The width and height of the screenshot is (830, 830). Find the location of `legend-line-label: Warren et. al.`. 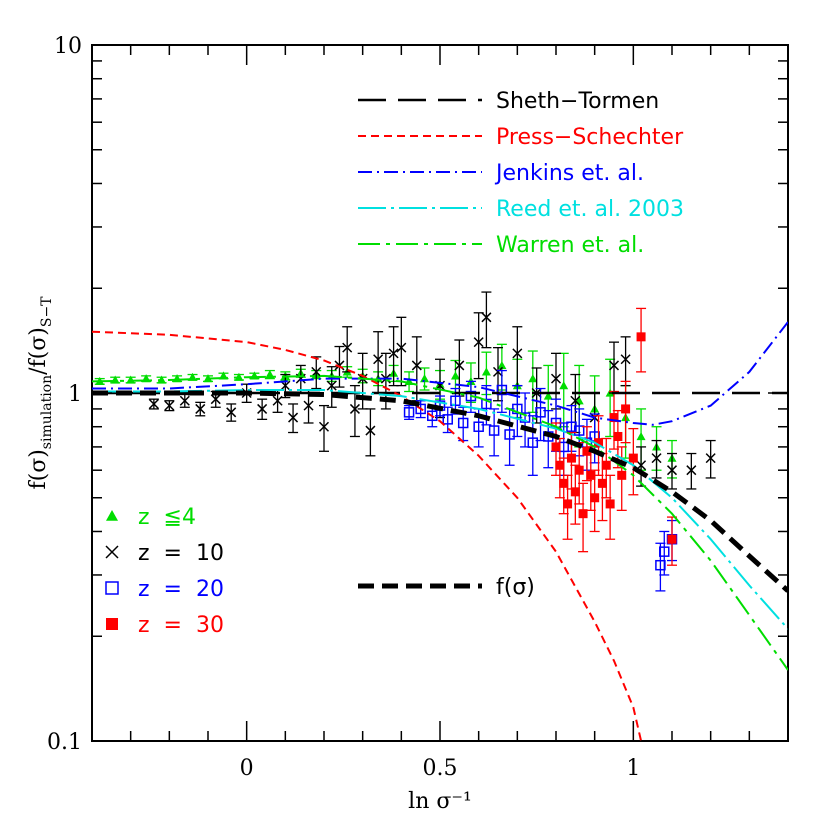

legend-line-label: Warren et. al. is located at coordinates (570, 245).